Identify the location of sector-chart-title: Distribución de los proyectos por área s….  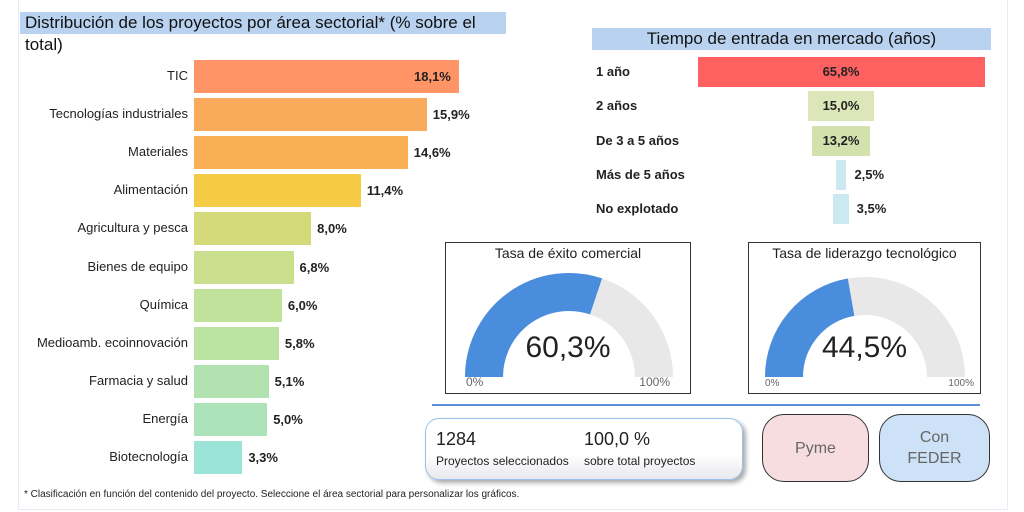
(263, 33).